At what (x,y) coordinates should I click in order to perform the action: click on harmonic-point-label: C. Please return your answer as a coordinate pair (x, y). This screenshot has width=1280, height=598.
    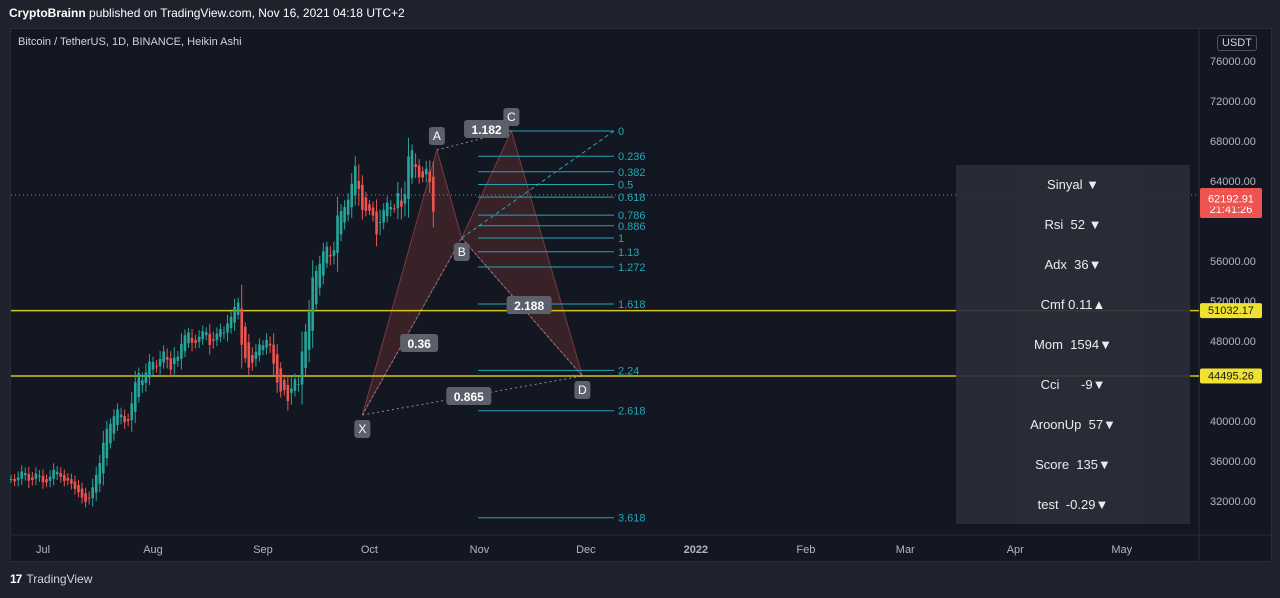
    Looking at the image, I should click on (511, 117).